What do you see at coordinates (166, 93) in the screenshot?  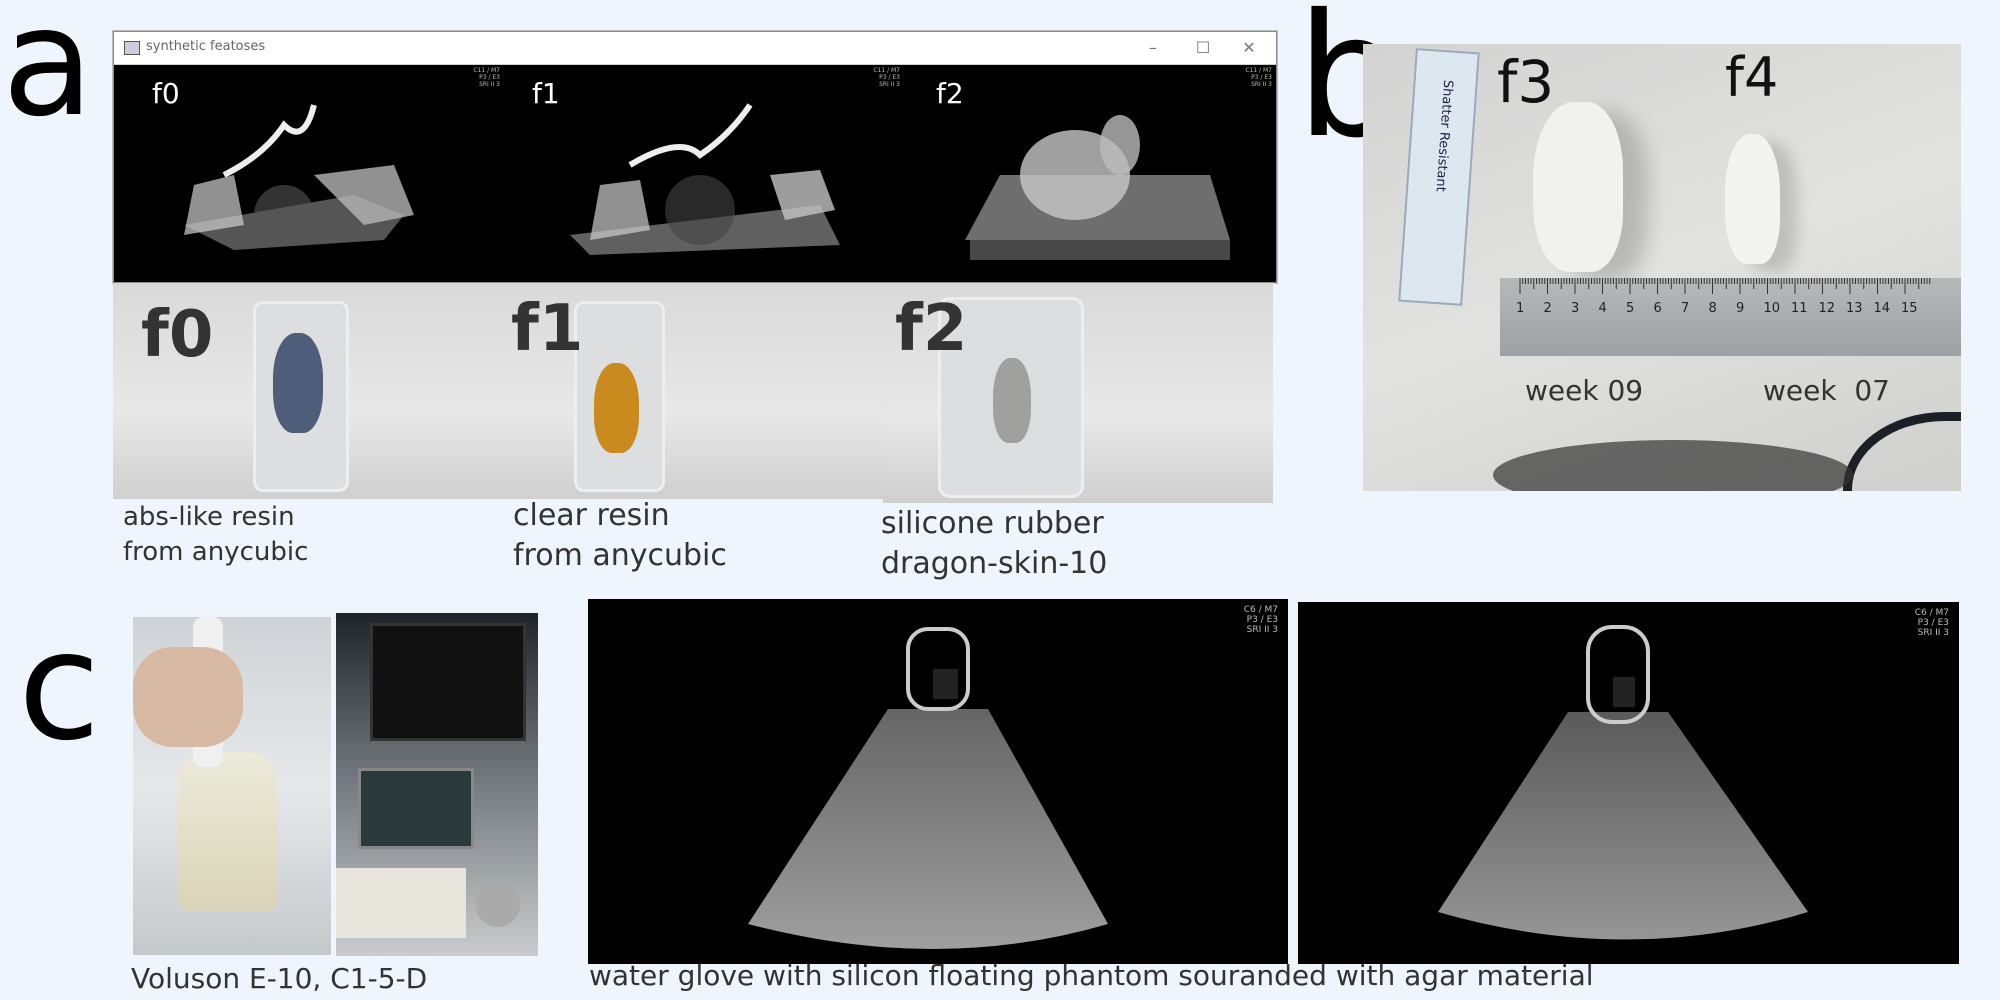 I see `frame-label-f0: f0` at bounding box center [166, 93].